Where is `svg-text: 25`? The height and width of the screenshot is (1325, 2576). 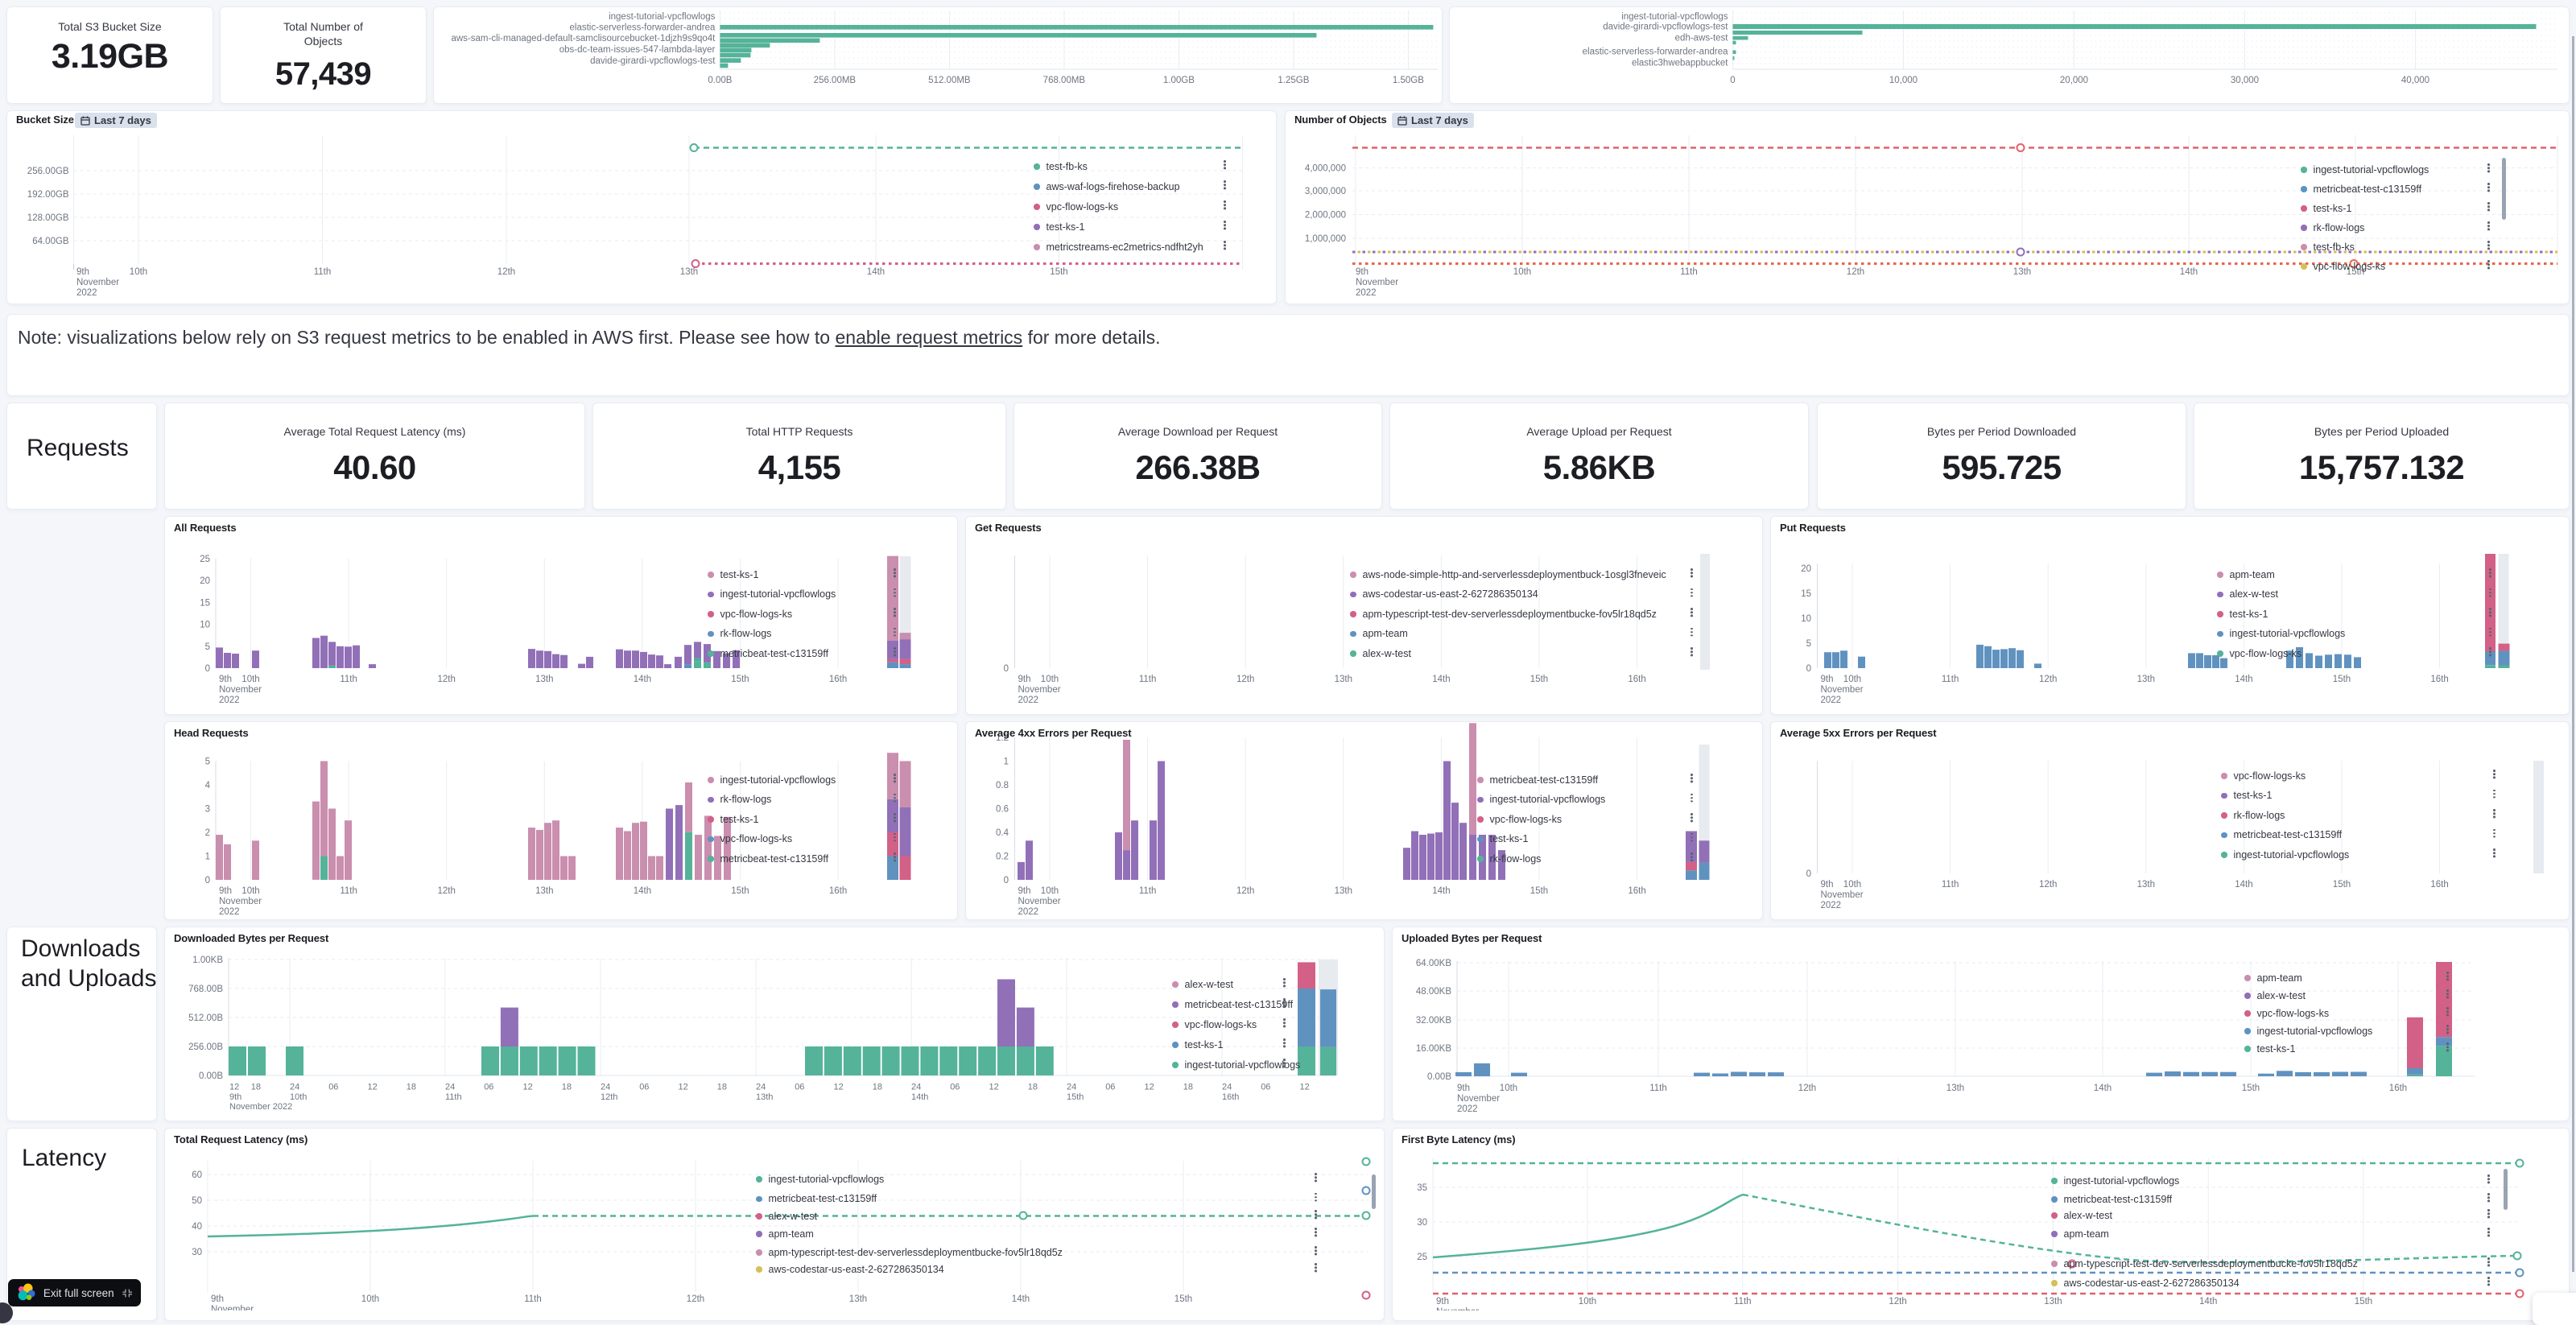 svg-text: 25 is located at coordinates (1422, 1257).